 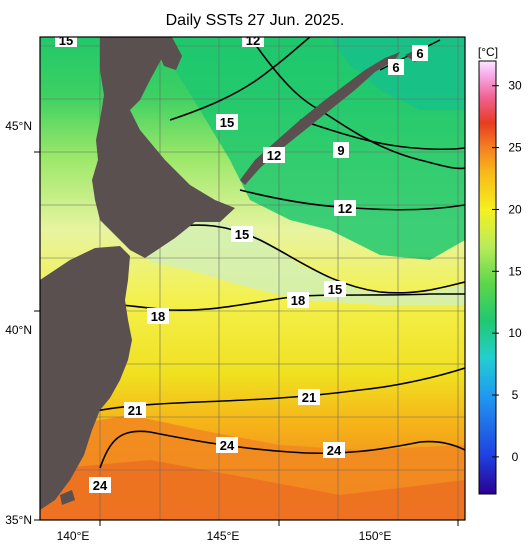 I want to click on hokkaido, so click(x=163, y=147).